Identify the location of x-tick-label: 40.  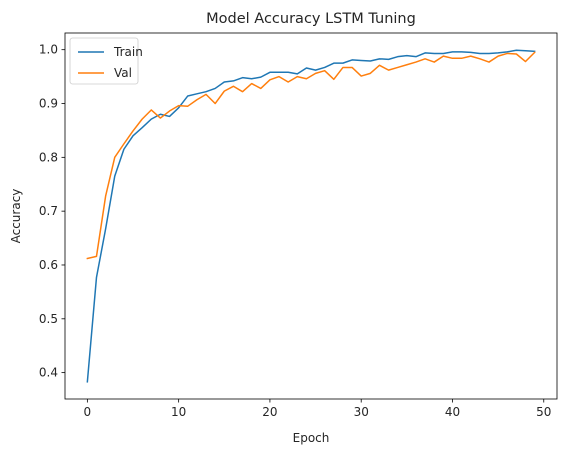
(452, 412).